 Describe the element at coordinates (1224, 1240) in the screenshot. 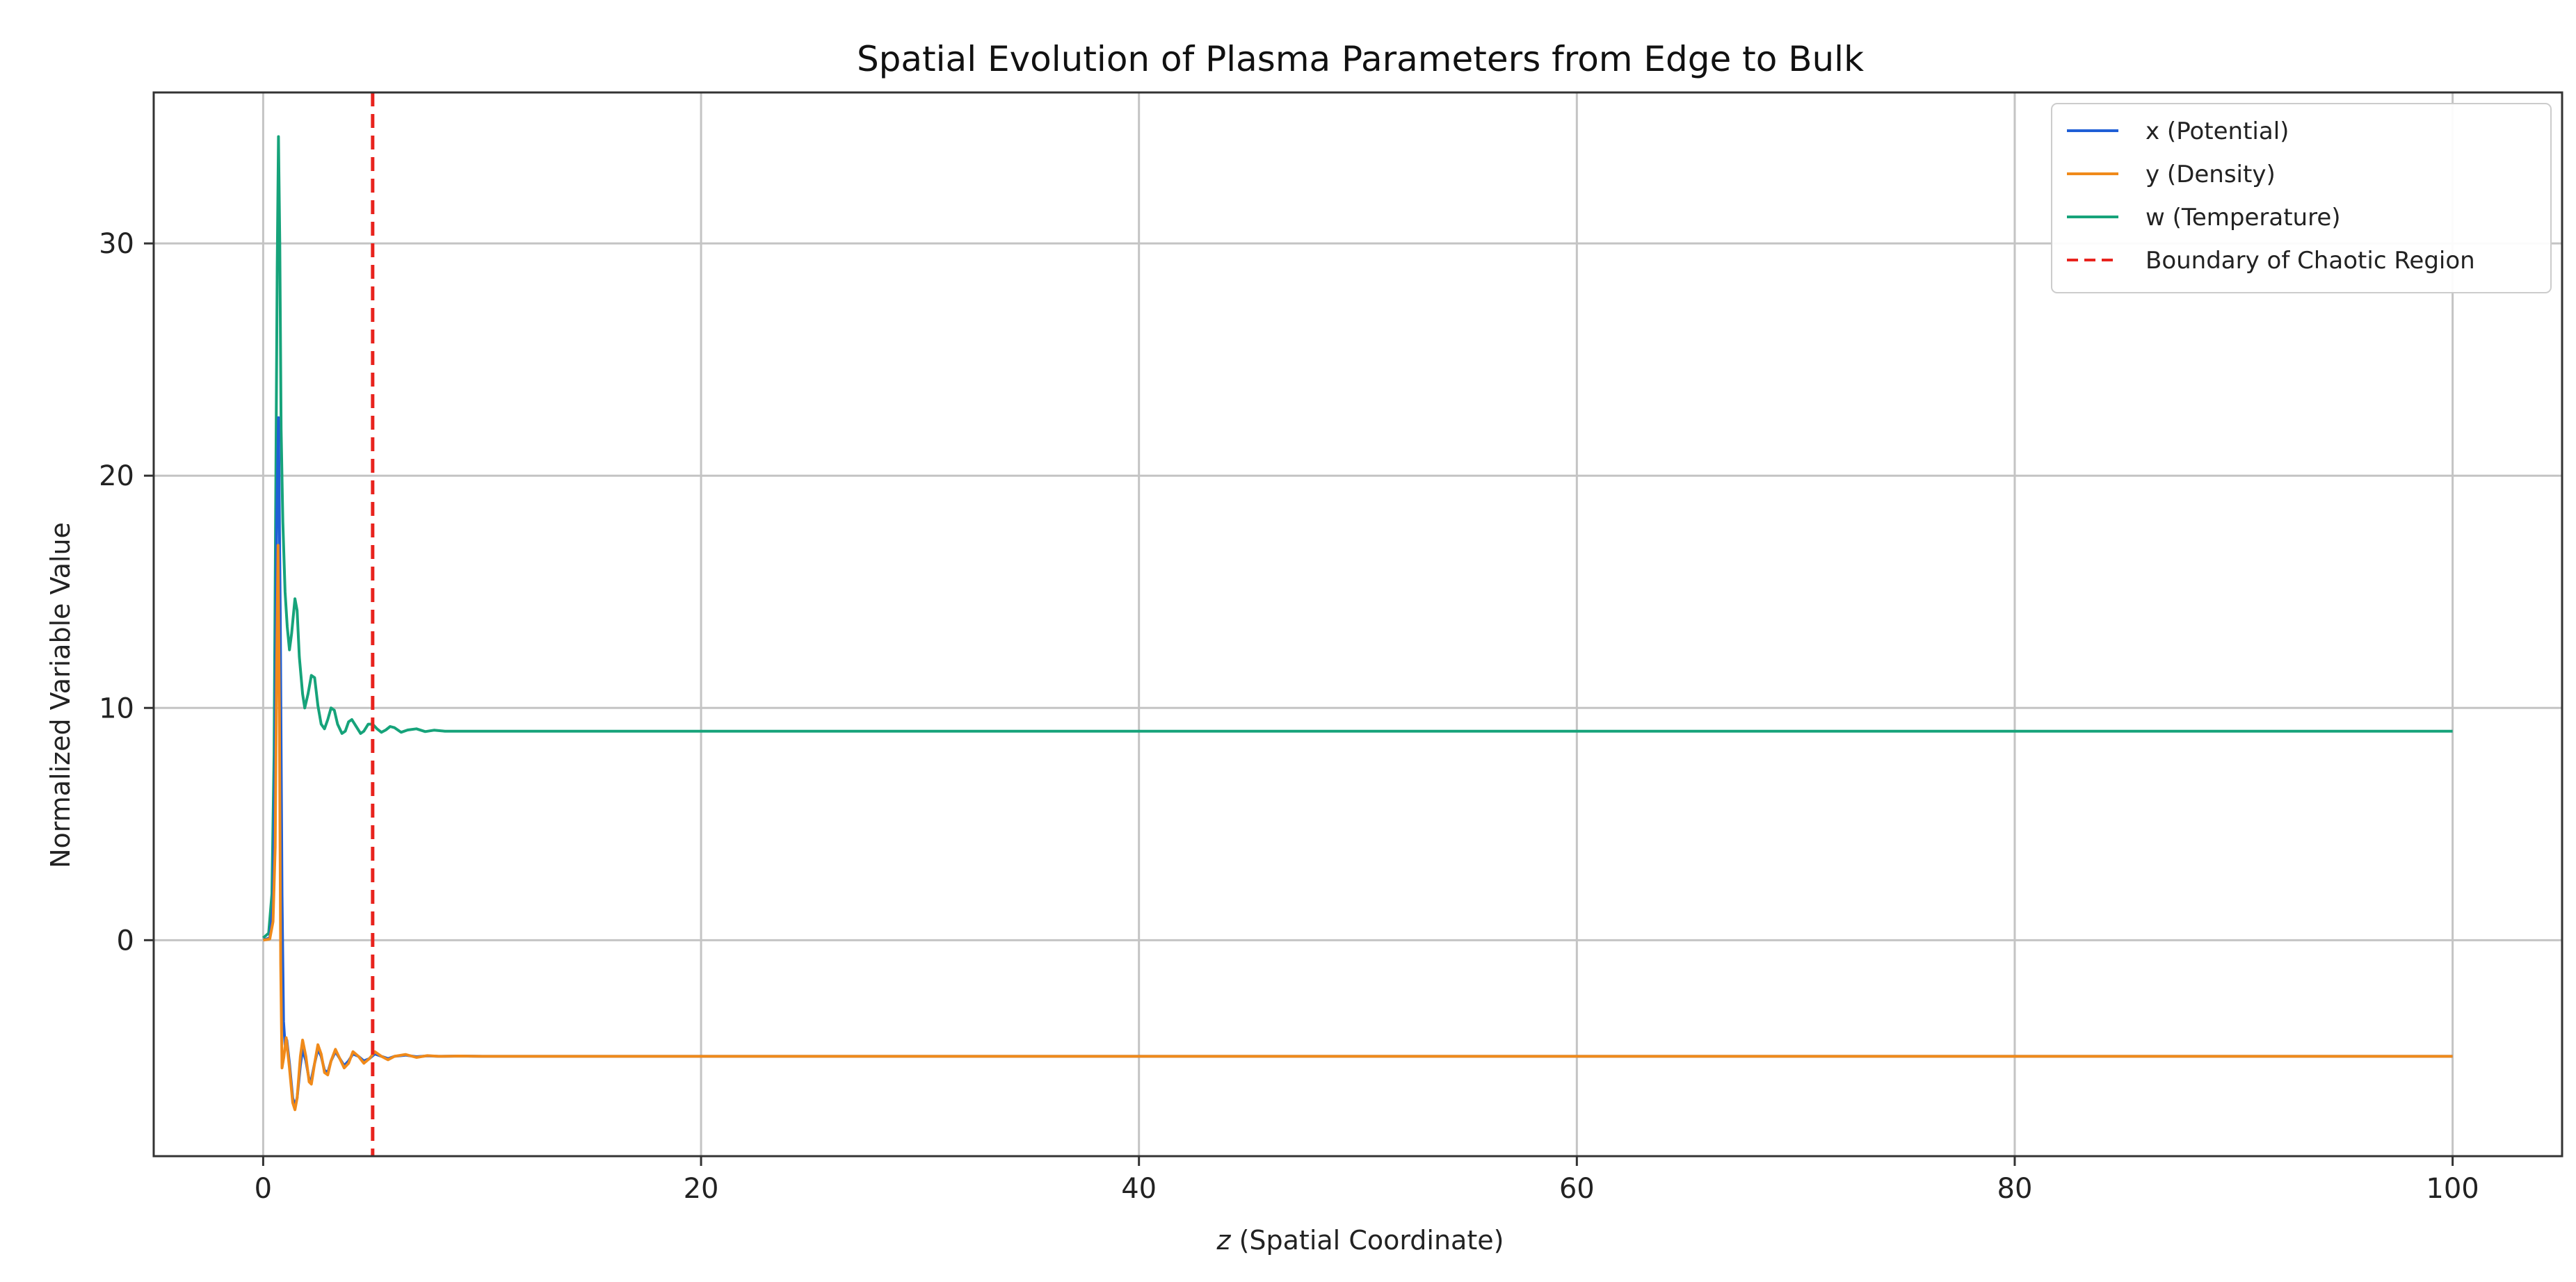

I see `x-axis-label-italic: z` at that location.